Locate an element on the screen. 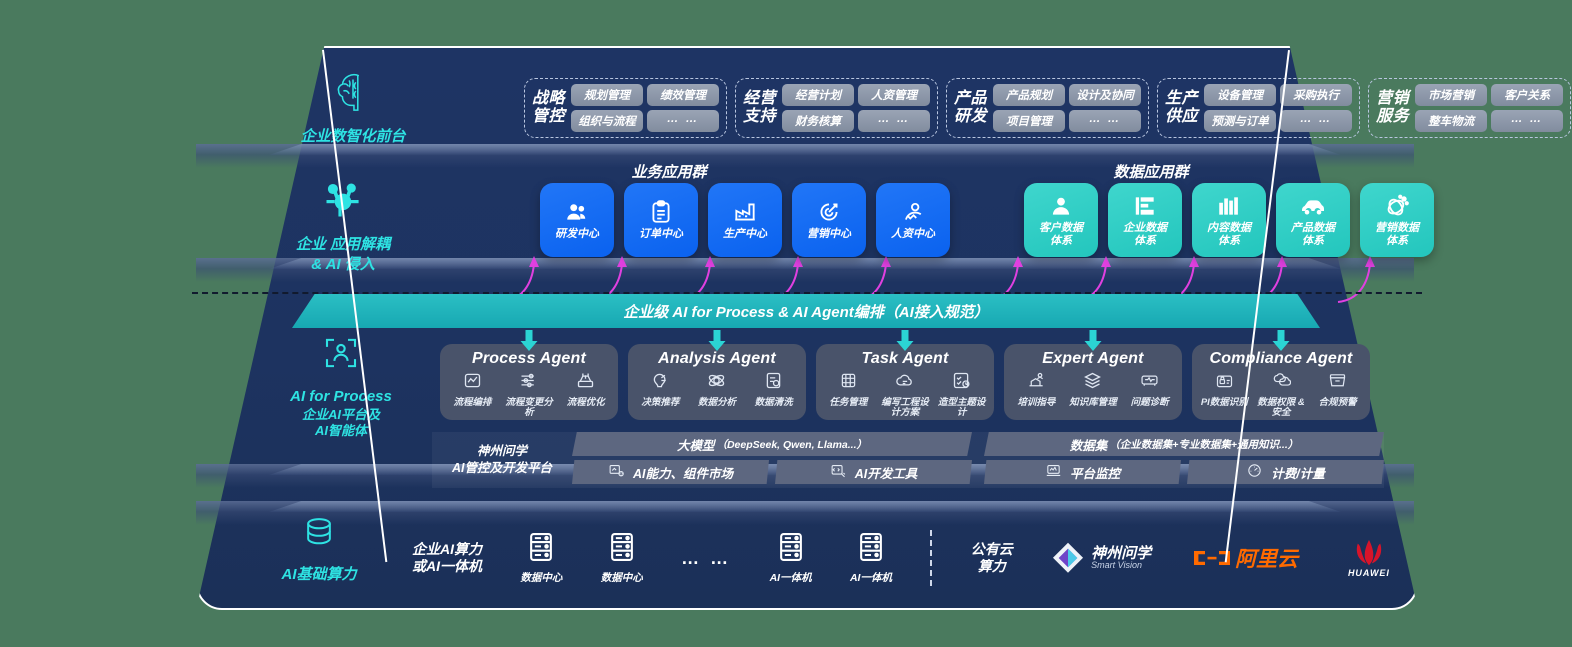 The height and width of the screenshot is (647, 1572). domain-title: 营销 服务 is located at coordinates (1393, 107).